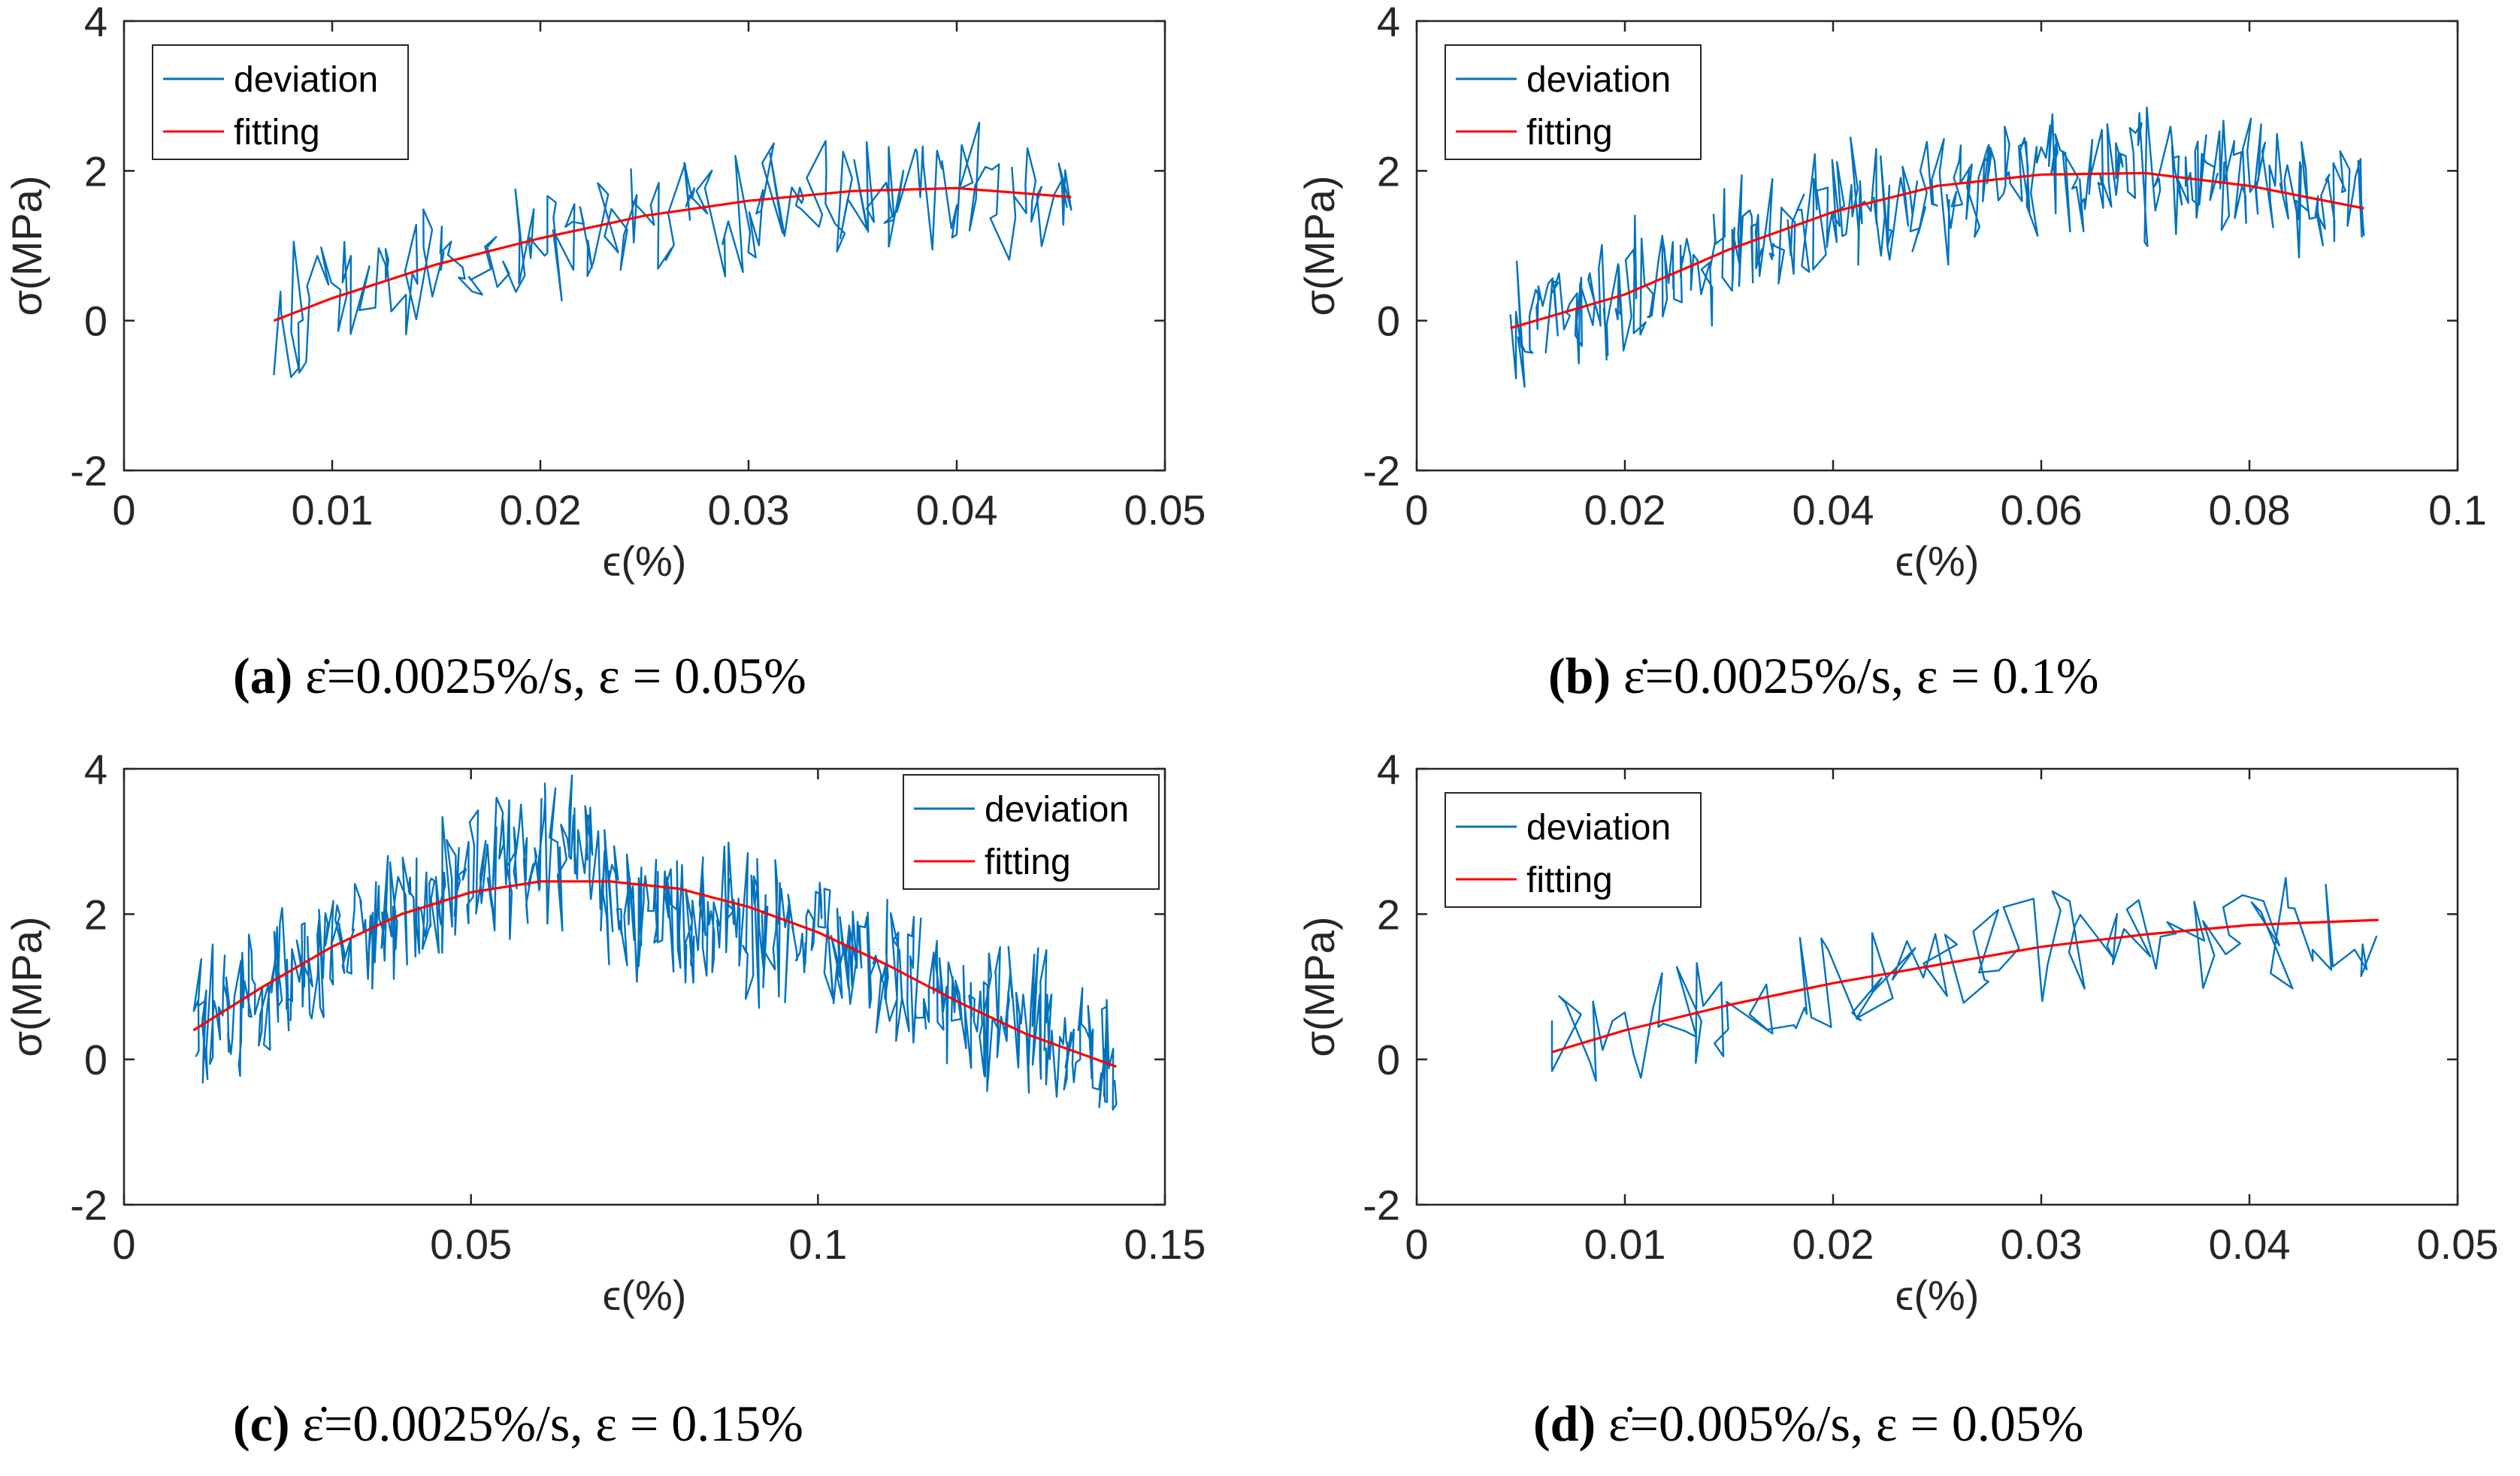 Image resolution: width=2520 pixels, height=1476 pixels. I want to click on caption-text-c: ε̇=0.0025%/s, ε = 0.15%, so click(552, 1424).